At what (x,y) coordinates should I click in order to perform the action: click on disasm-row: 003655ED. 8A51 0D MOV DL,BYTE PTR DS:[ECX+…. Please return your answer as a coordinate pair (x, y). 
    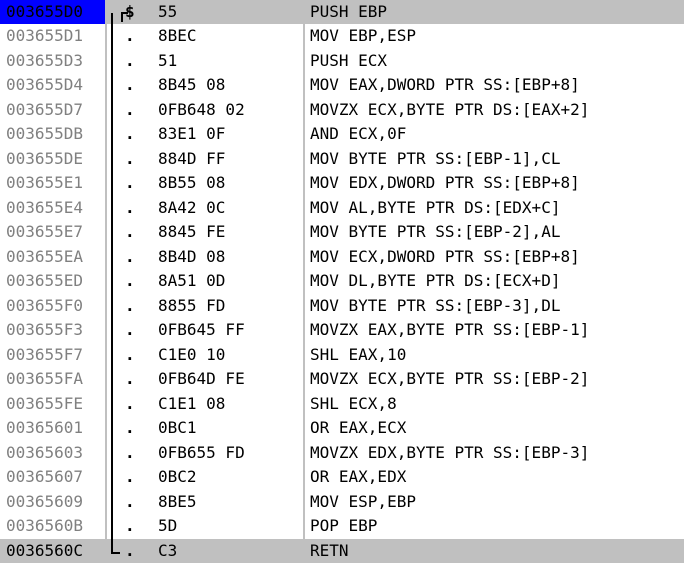
    Looking at the image, I should click on (342, 281).